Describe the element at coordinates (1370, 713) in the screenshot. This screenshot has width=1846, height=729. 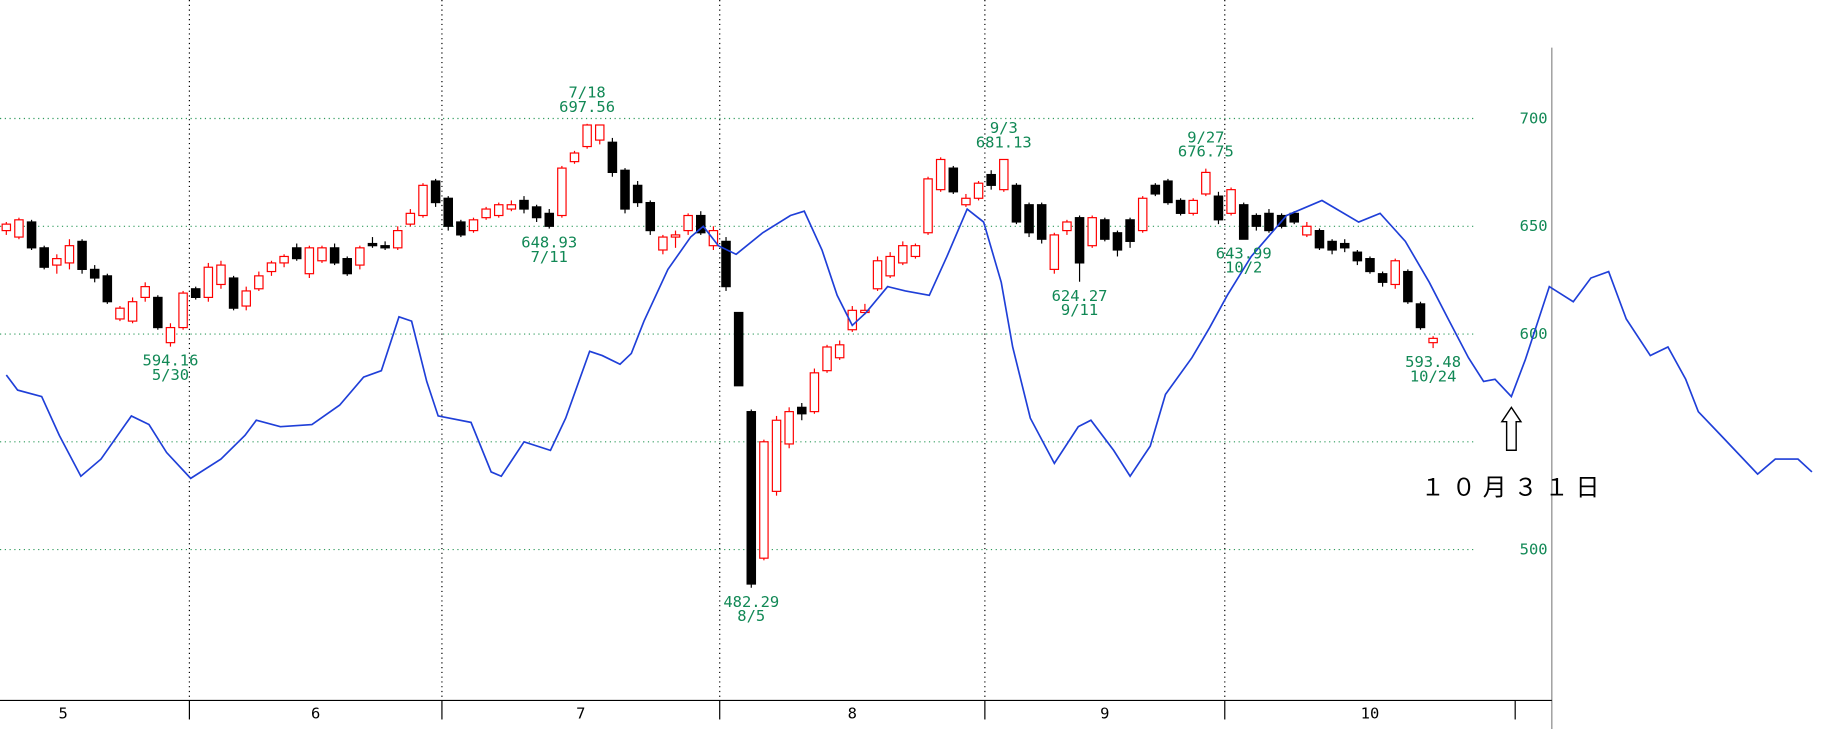
I see `x-tick-label: 10` at that location.